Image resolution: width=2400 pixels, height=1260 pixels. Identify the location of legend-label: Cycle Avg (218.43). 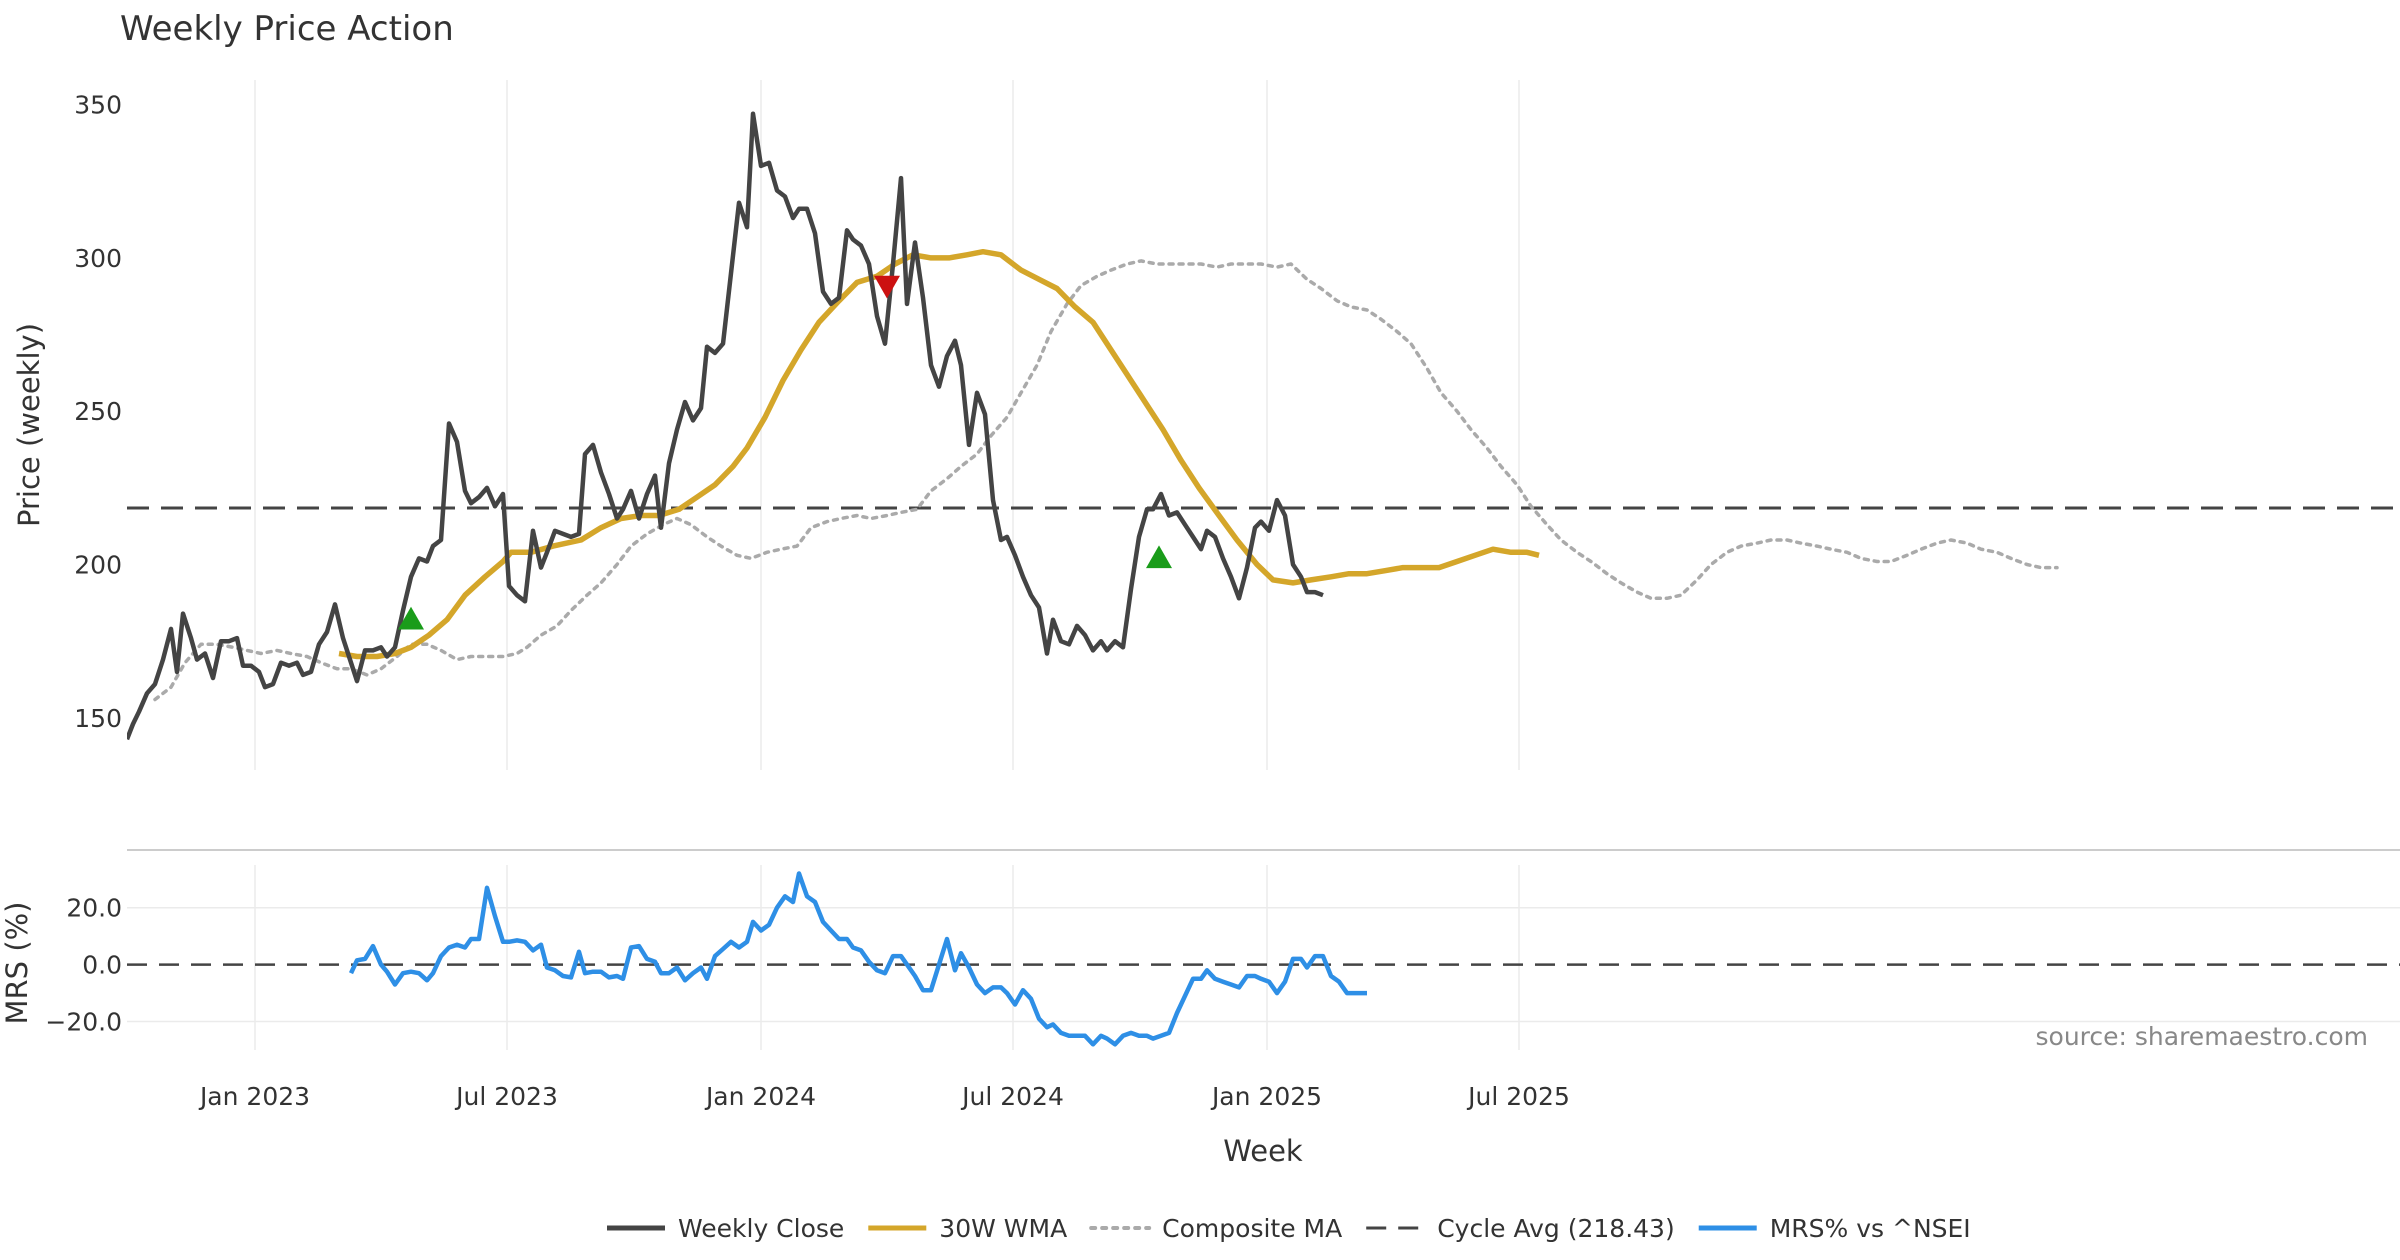
(1556, 1228).